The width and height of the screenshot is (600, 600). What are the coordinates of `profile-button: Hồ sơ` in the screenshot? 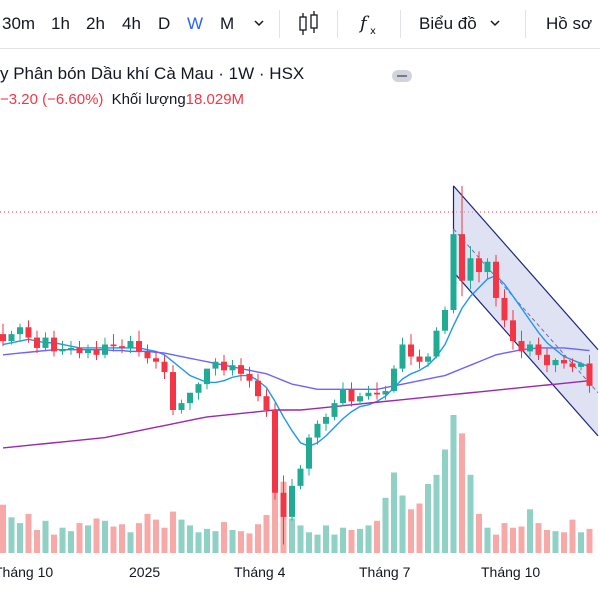 It's located at (569, 24).